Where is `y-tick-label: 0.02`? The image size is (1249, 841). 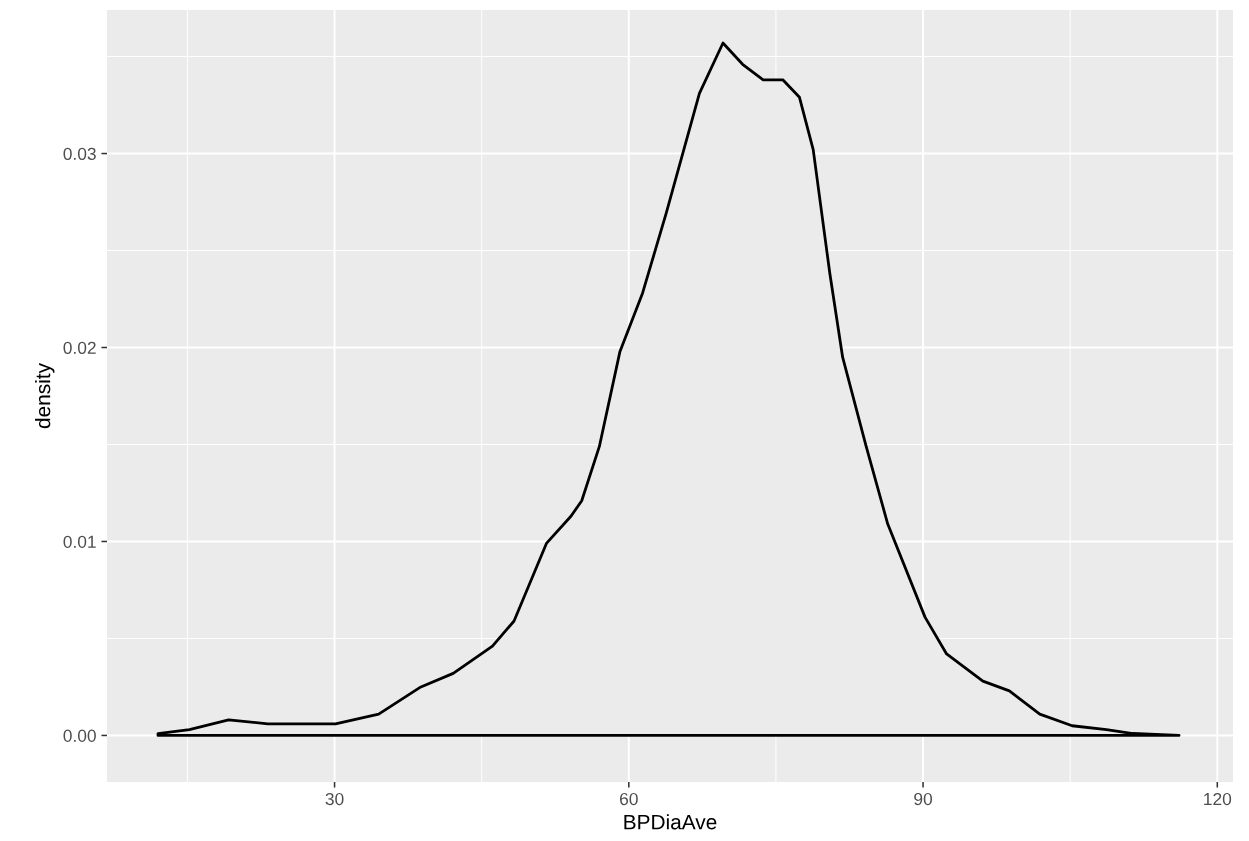 y-tick-label: 0.02 is located at coordinates (79, 347).